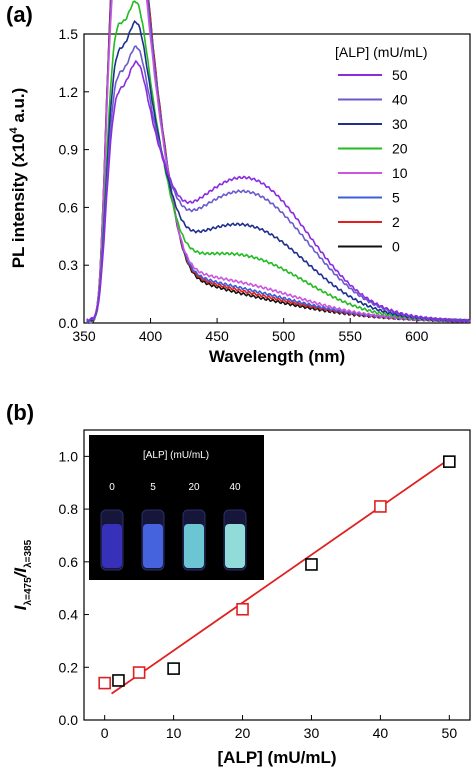 This screenshot has width=474, height=781. Describe the element at coordinates (217, 336) in the screenshot. I see `x-tick-label: 450` at that location.